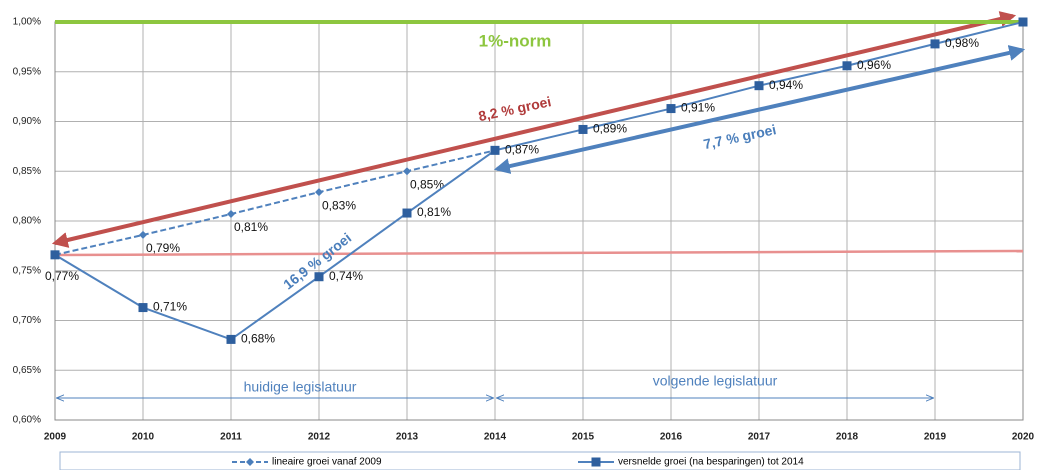 This screenshot has height=475, width=1037. What do you see at coordinates (27, 221) in the screenshot?
I see `y-tick-label: 0,80%` at bounding box center [27, 221].